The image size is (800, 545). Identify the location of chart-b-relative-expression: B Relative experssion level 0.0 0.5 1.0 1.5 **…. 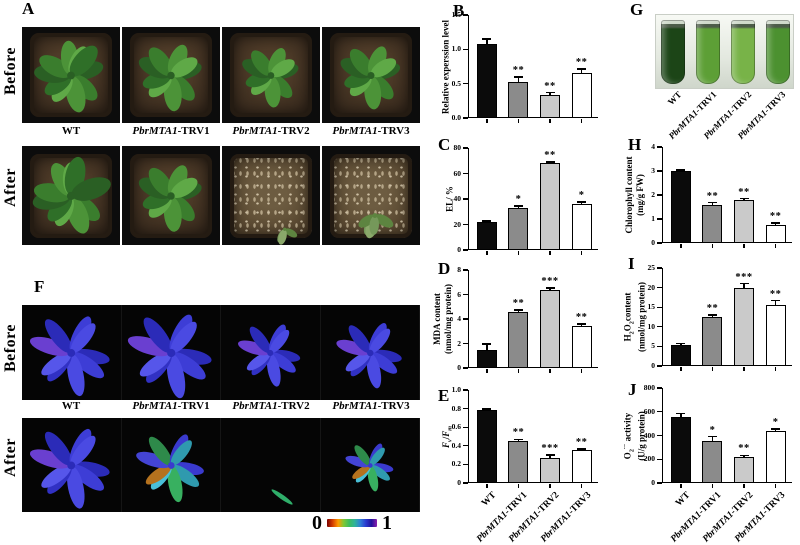
(526, 67).